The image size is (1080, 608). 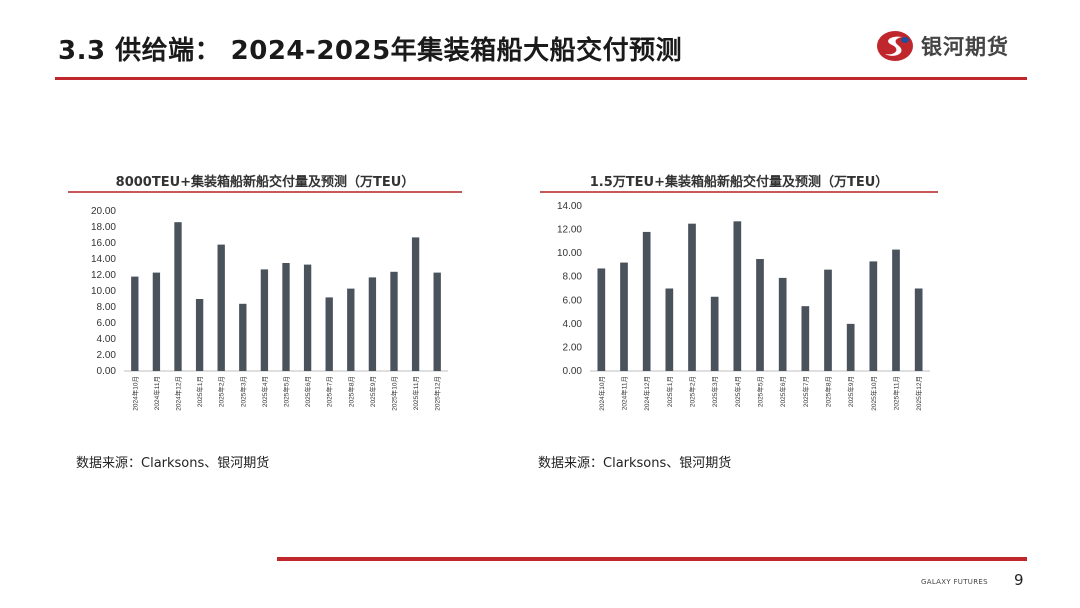 I want to click on y-tick-label: 16.00, so click(x=103, y=243).